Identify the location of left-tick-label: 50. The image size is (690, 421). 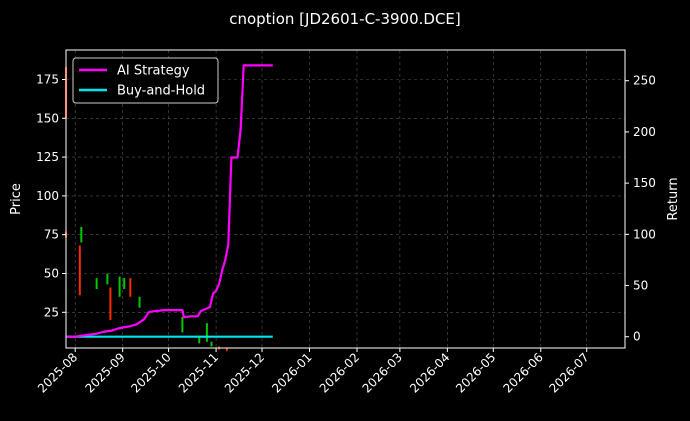
(51, 274).